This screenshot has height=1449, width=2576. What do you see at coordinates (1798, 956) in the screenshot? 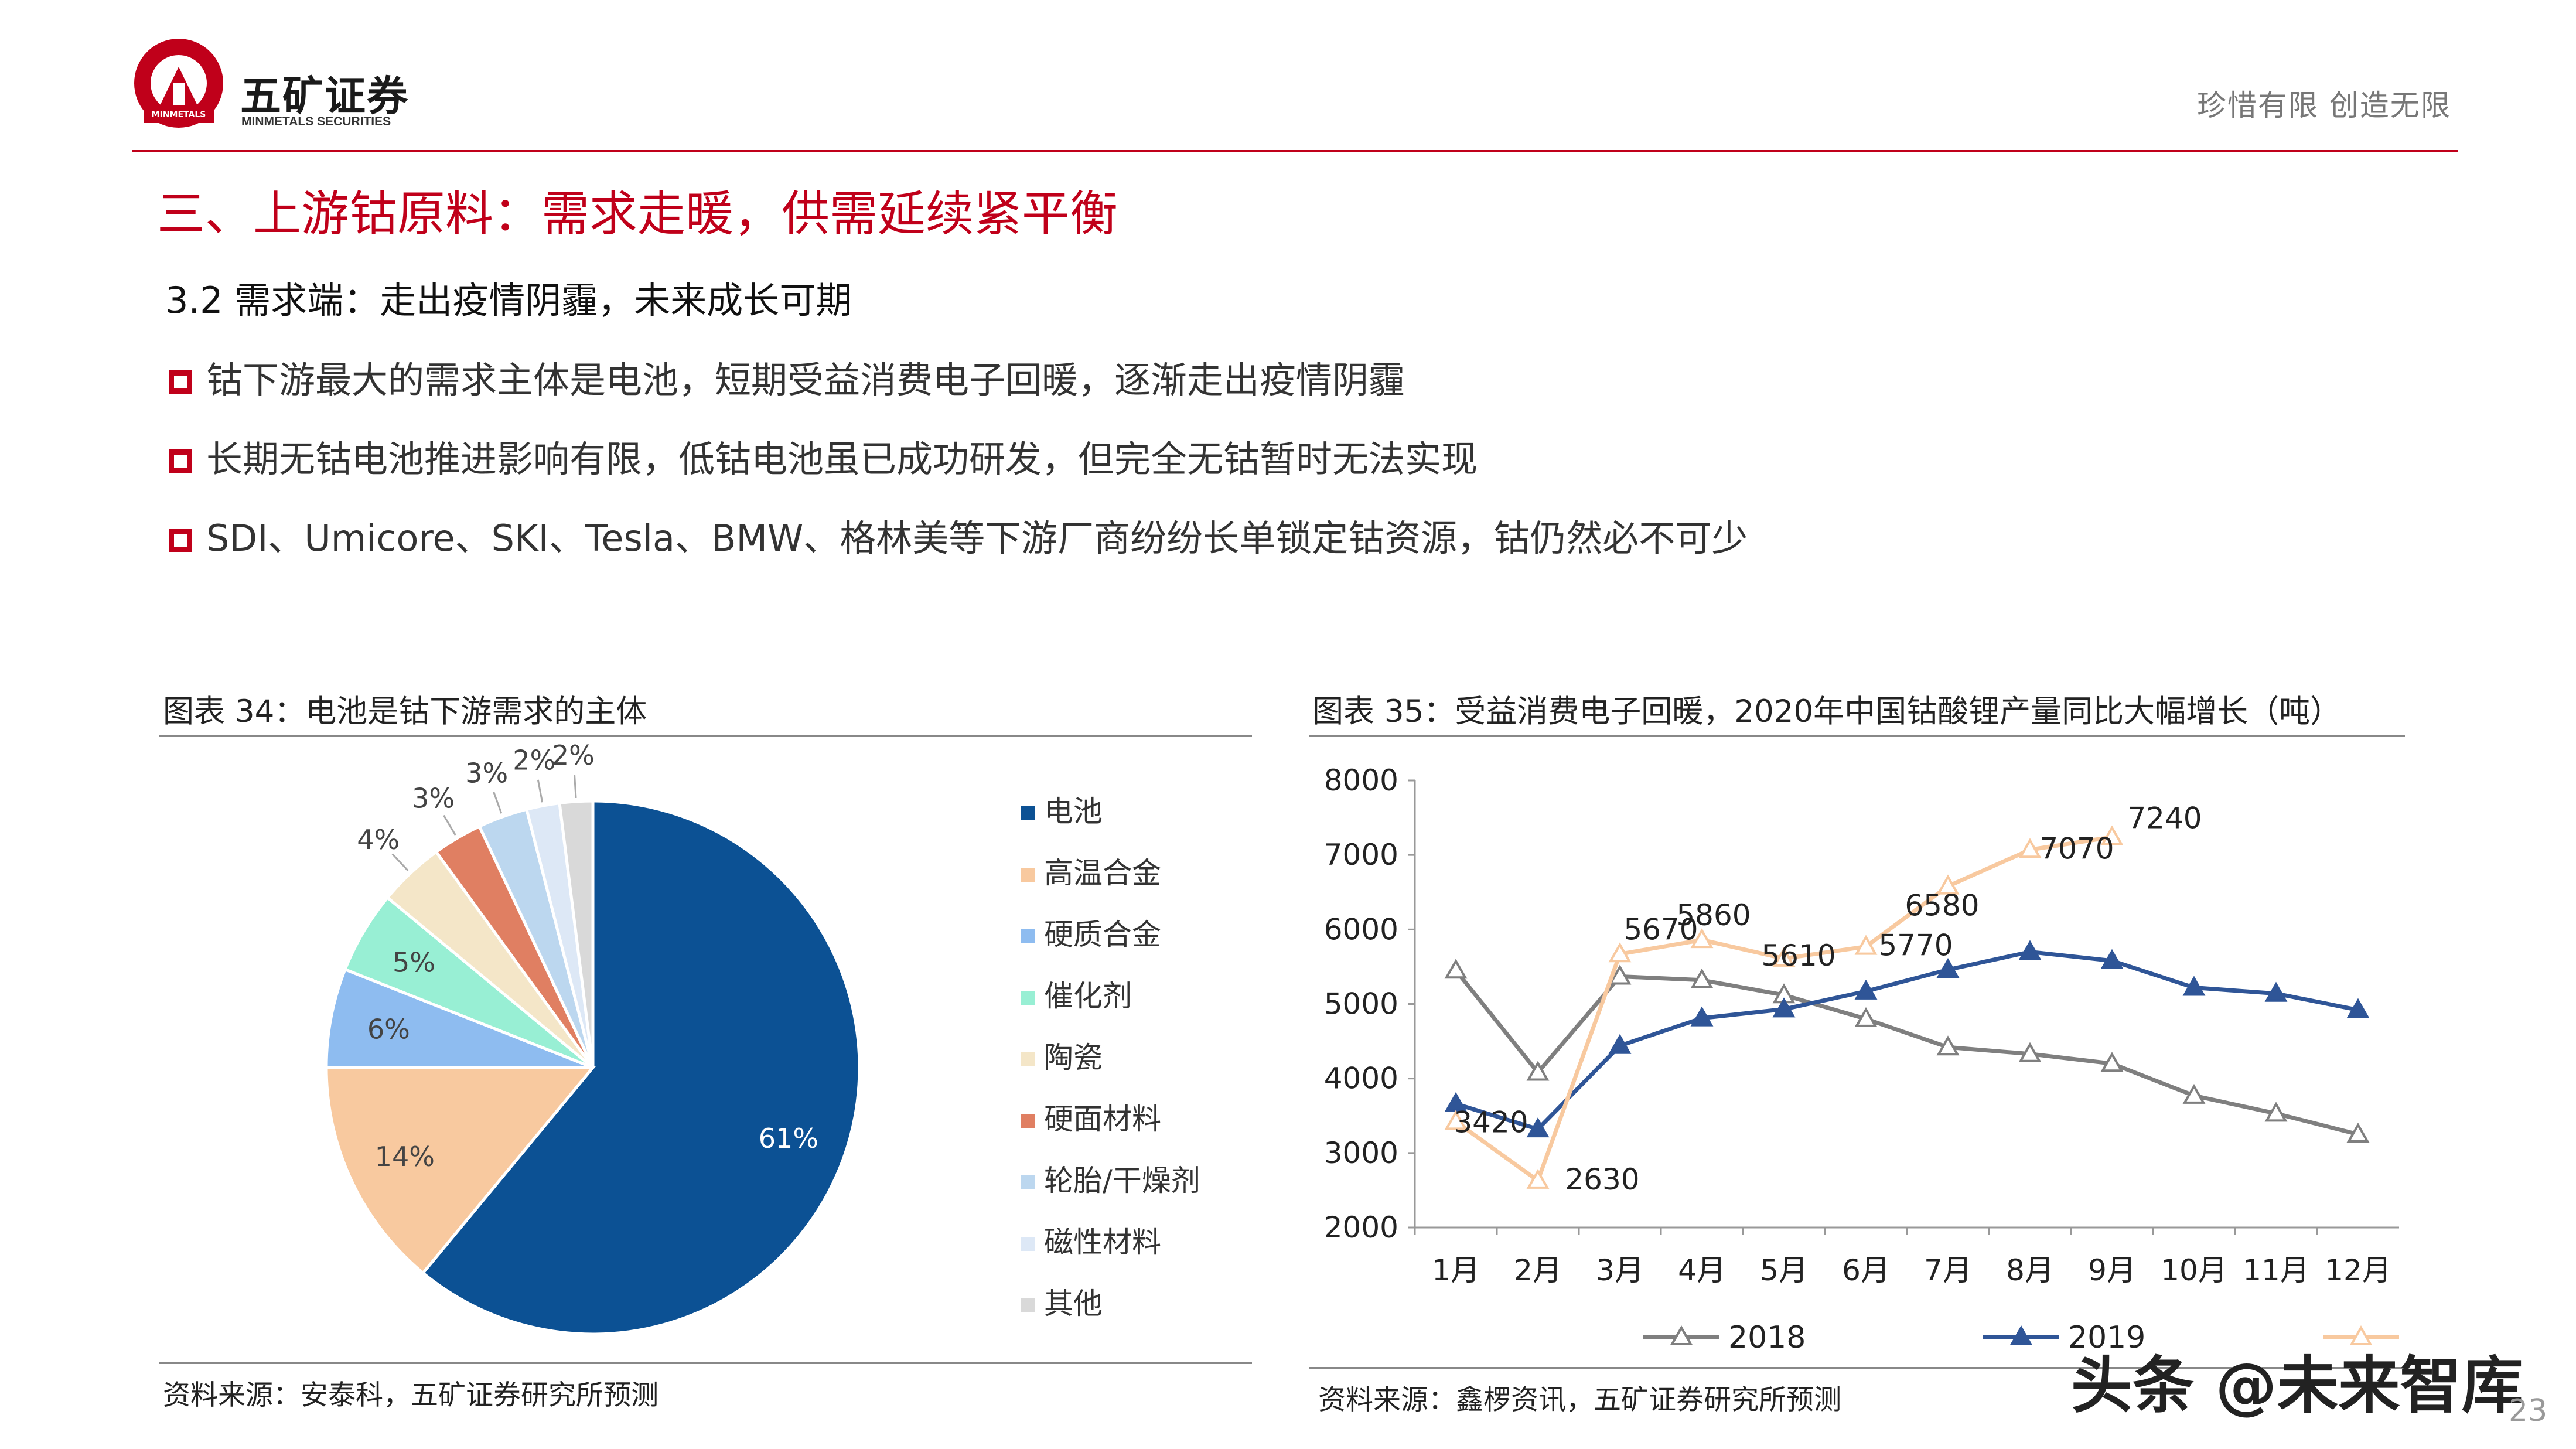
I see `data-label: 5610` at bounding box center [1798, 956].